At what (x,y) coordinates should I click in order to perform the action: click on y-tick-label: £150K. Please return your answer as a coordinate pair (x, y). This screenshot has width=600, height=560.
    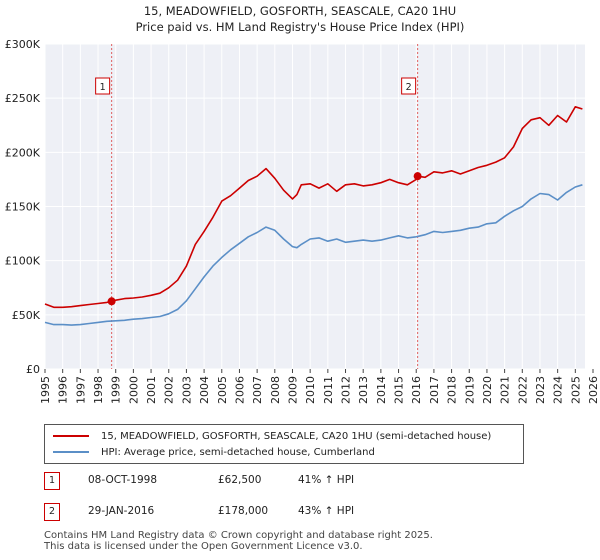
    Looking at the image, I should click on (23, 207).